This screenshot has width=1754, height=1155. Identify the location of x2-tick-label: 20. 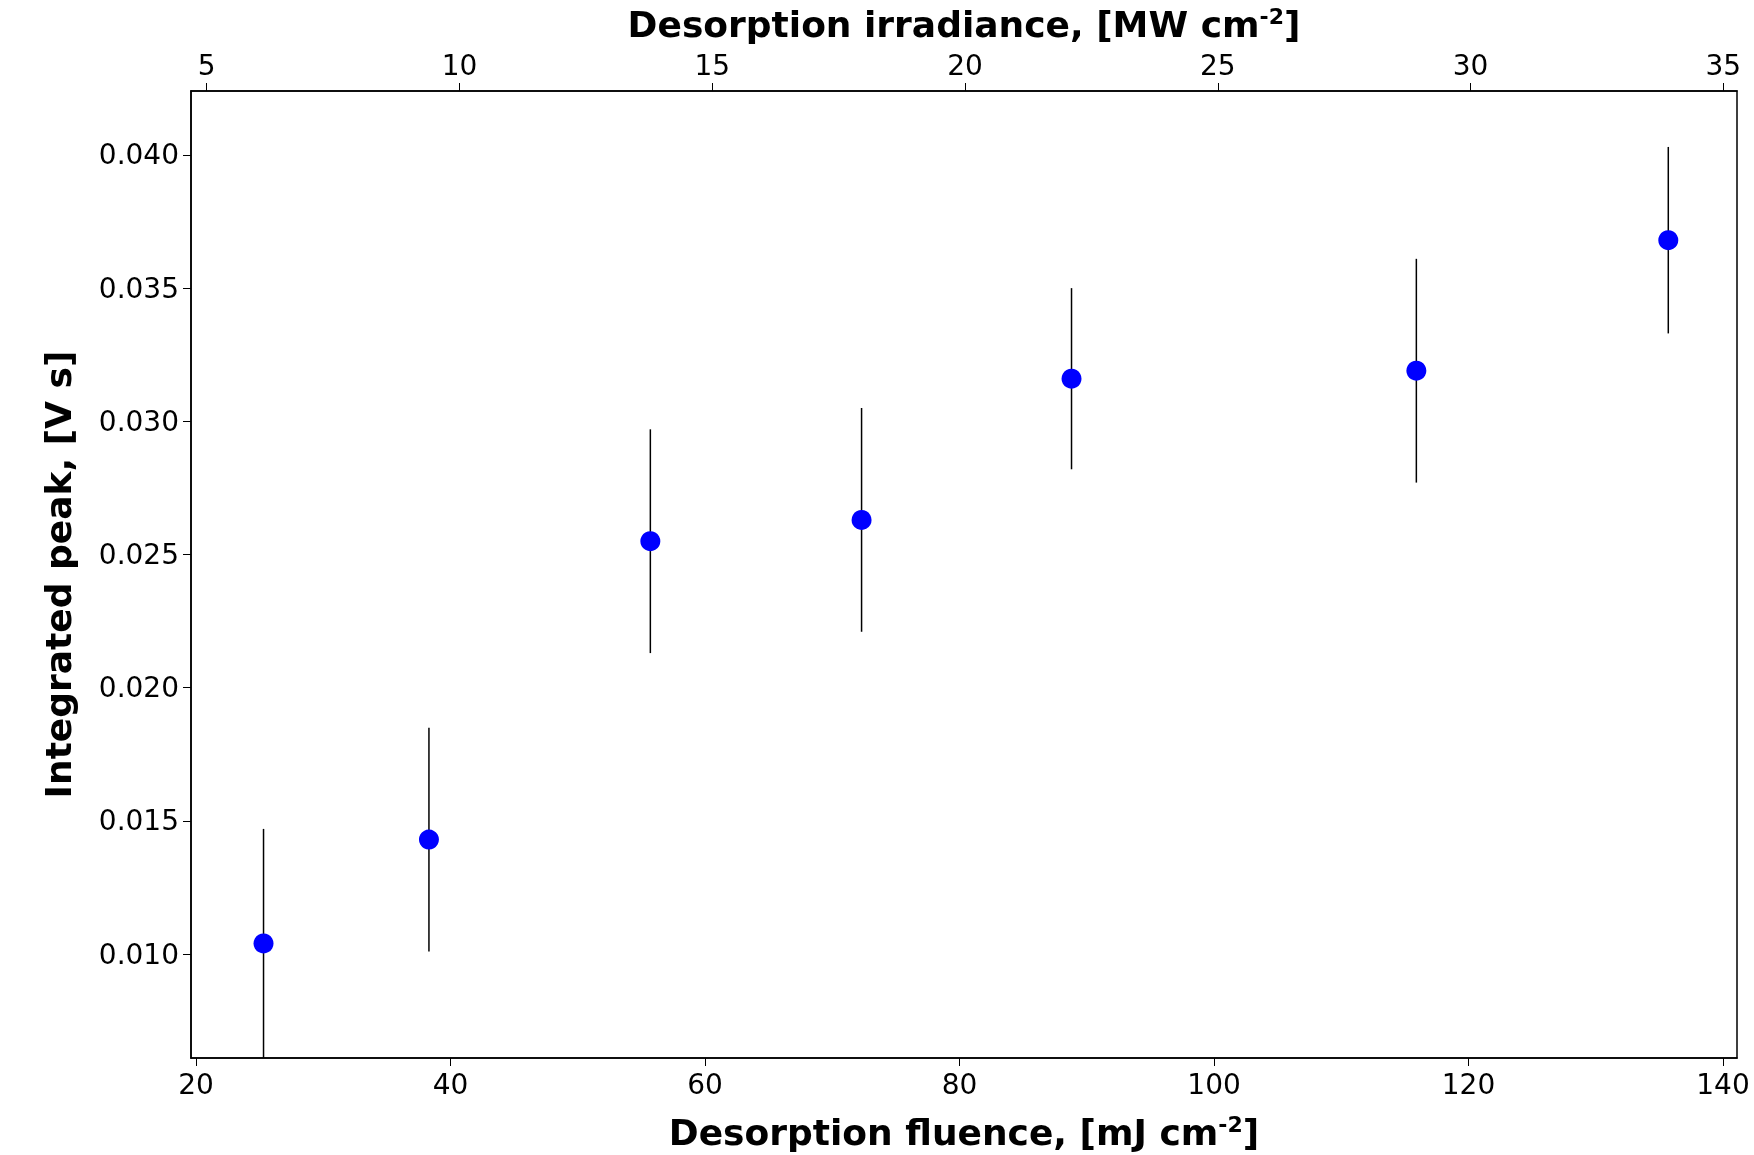
(965, 65).